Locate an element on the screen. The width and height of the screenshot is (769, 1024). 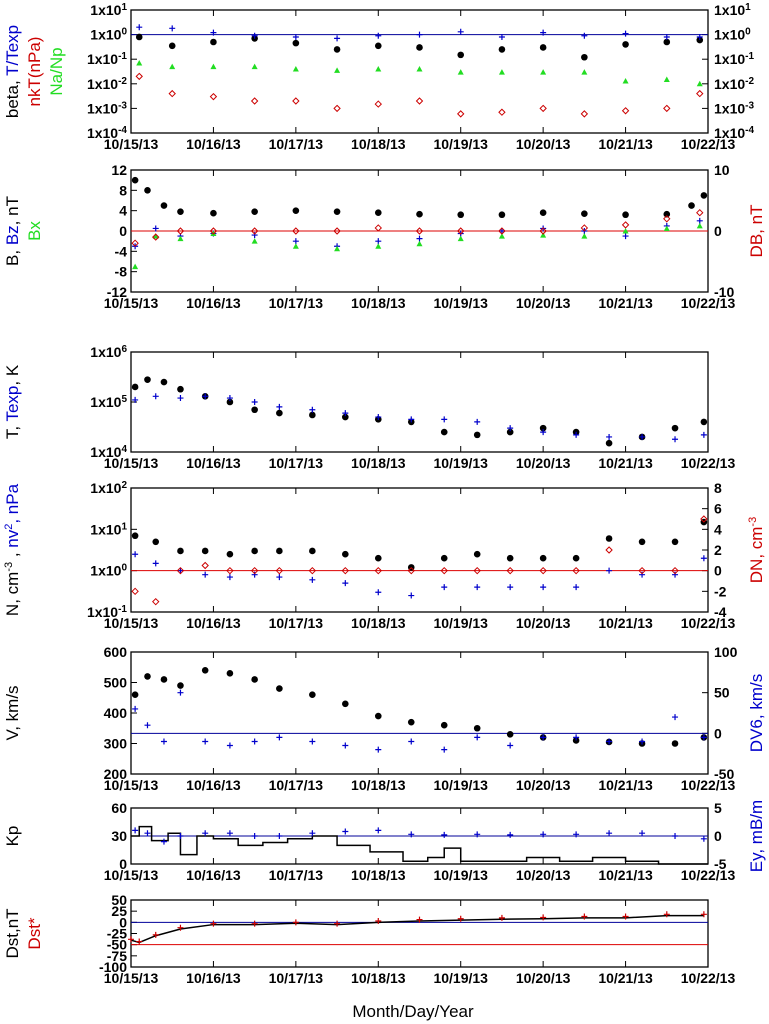
y2-tick-label: 10 is located at coordinates (722, 170).